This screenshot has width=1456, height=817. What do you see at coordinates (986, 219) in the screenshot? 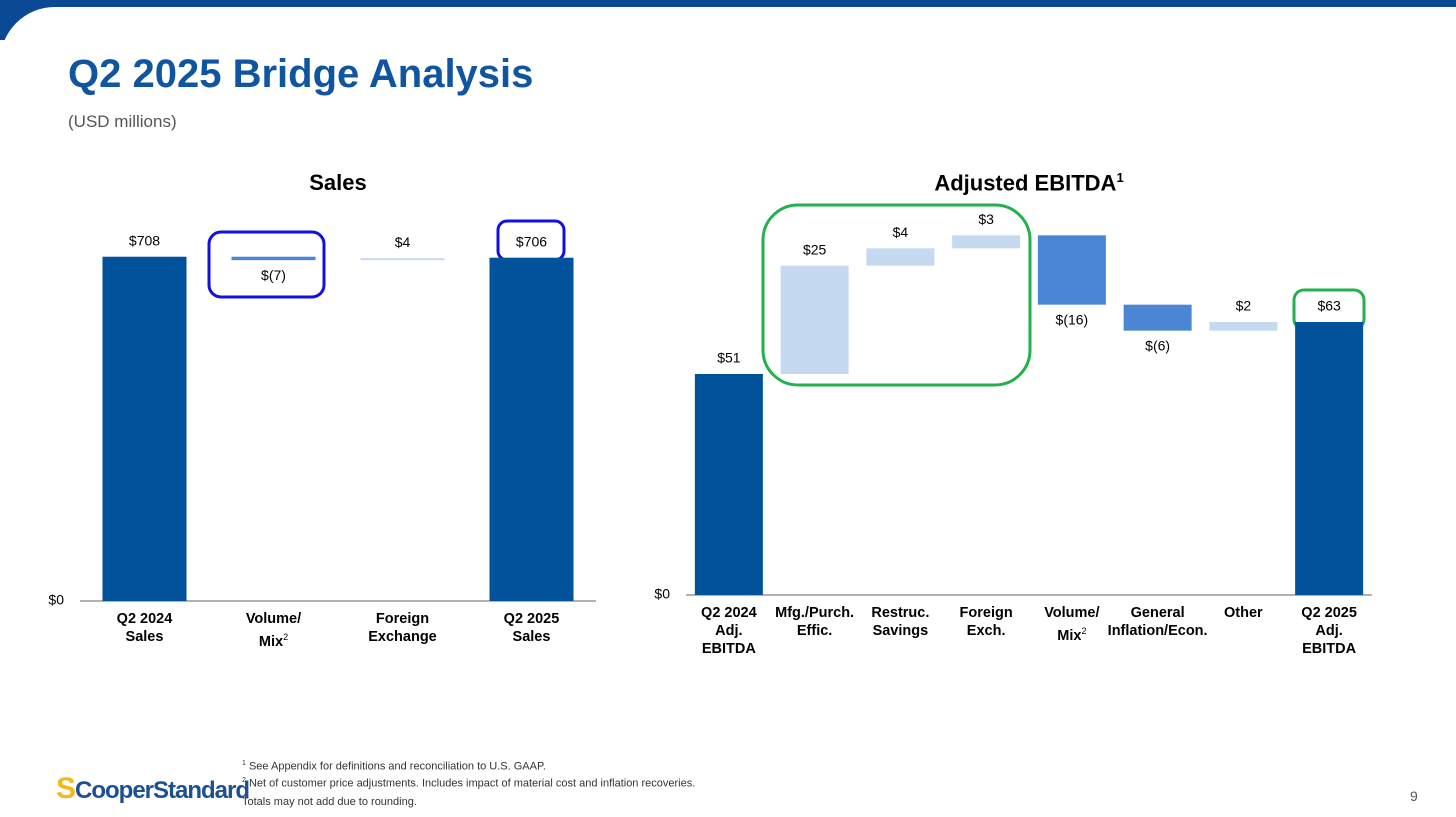
I see `value-label: $3` at bounding box center [986, 219].